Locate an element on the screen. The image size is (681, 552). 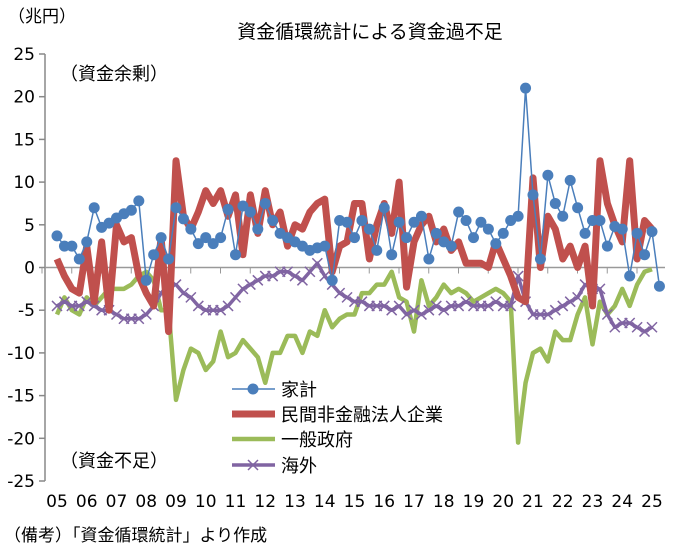
x-tick-label: 20 is located at coordinates (503, 502).